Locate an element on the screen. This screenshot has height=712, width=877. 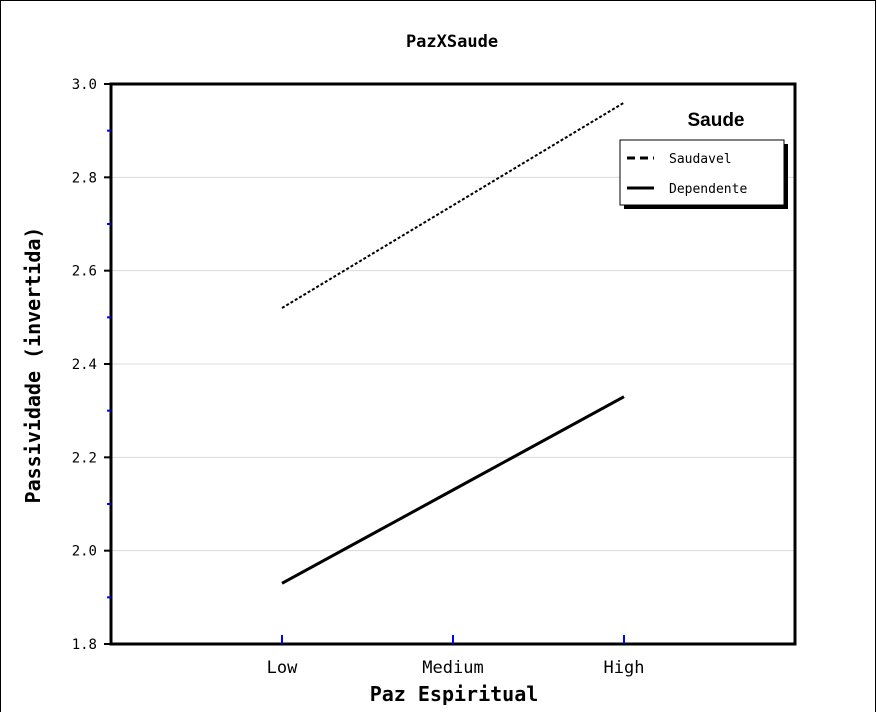
y-tick-label: 3.0 is located at coordinates (84, 85).